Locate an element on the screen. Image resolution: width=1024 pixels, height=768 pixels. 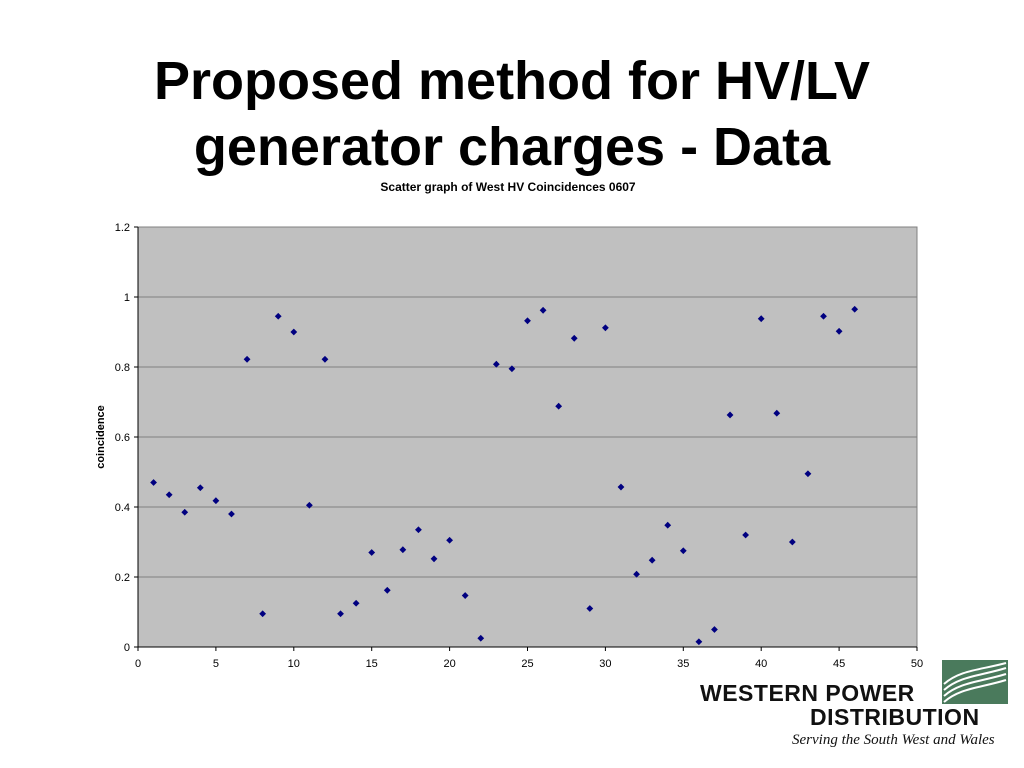
x-tick-label: 50 is located at coordinates (917, 664).